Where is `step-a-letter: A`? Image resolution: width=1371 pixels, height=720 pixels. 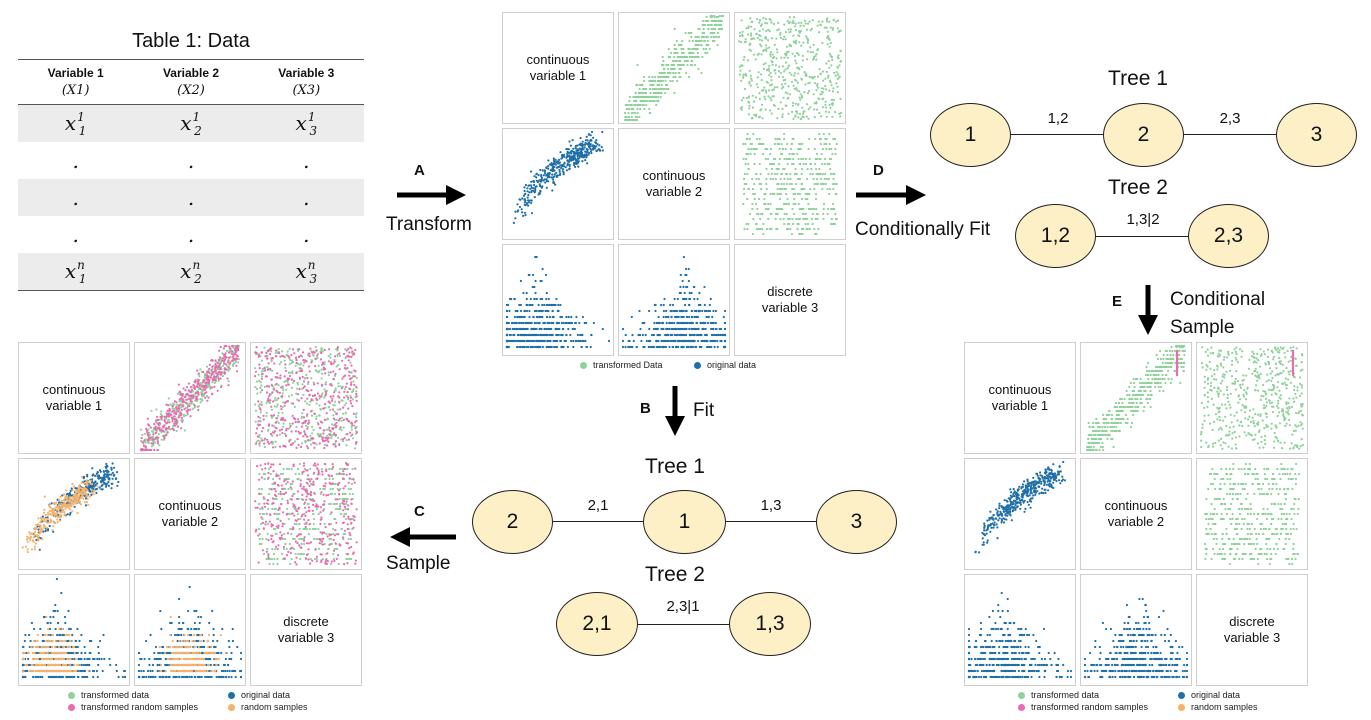 step-a-letter: A is located at coordinates (419, 170).